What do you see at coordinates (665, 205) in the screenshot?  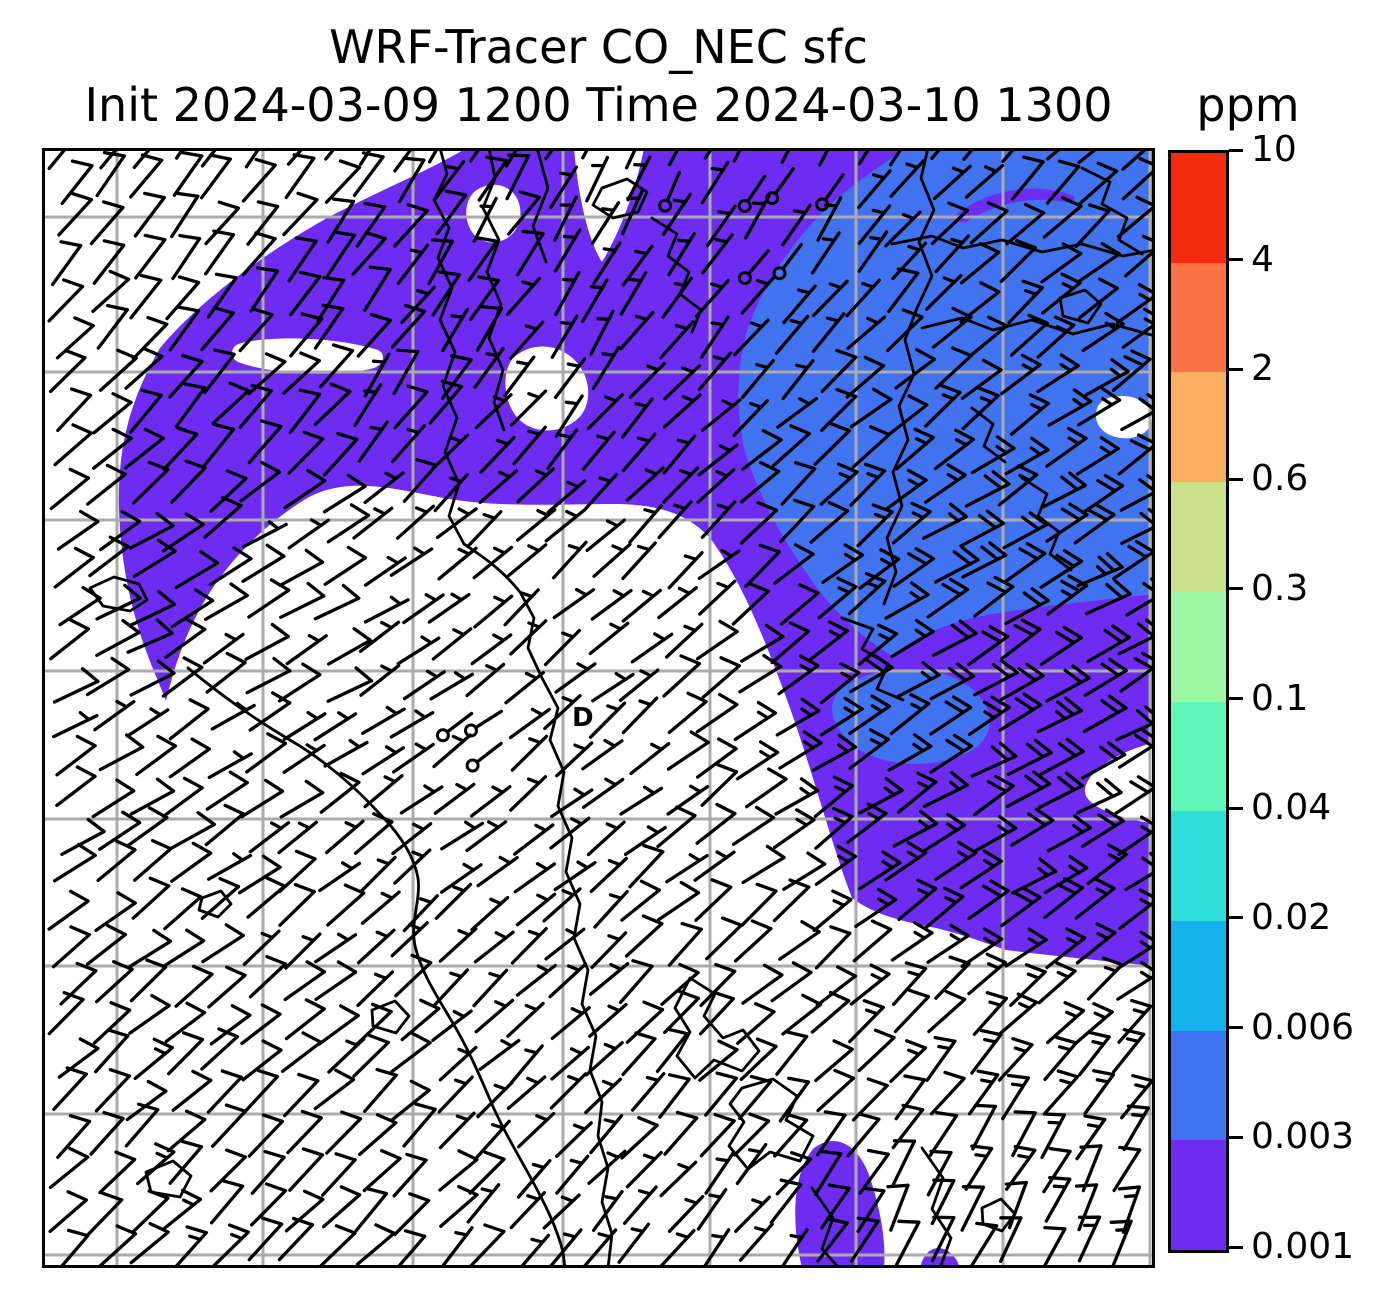 I see `calm-wind-circle` at bounding box center [665, 205].